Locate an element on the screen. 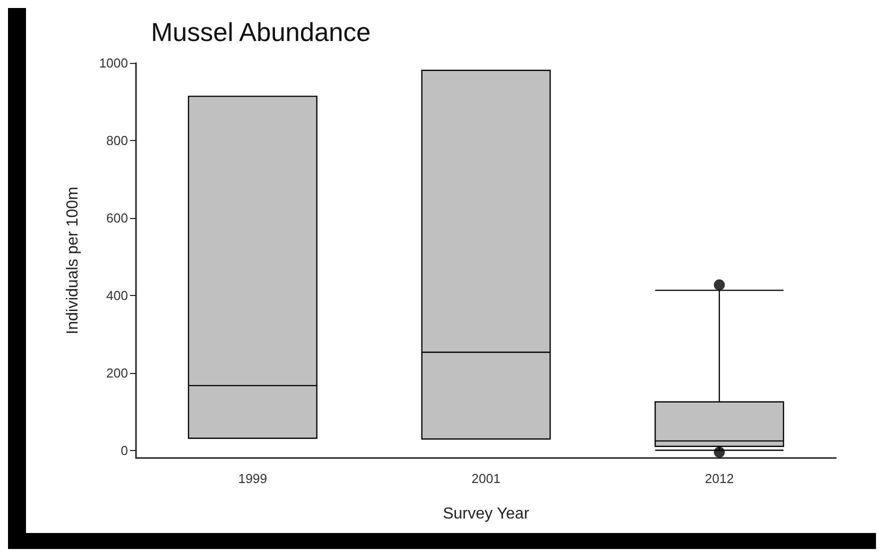 The width and height of the screenshot is (884, 557). x-tick-label: 2001 is located at coordinates (486, 478).